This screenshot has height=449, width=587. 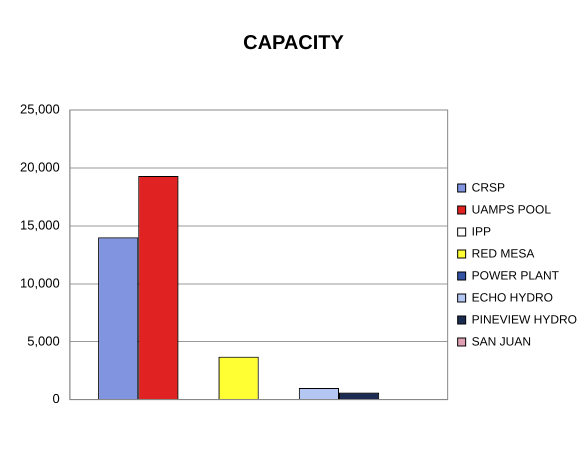 What do you see at coordinates (512, 297) in the screenshot?
I see `legend-label: ECHO HYDRO` at bounding box center [512, 297].